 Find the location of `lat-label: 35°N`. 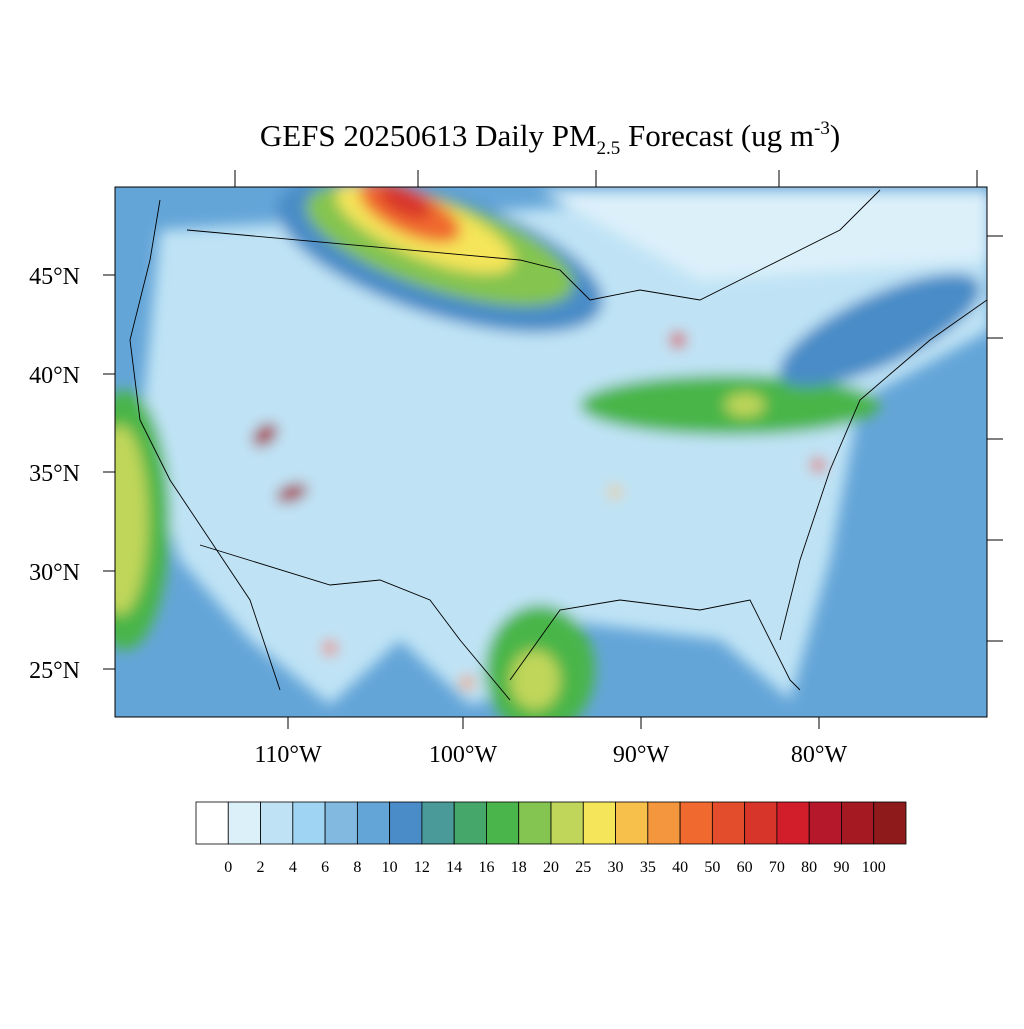

lat-label: 35°N is located at coordinates (54, 474).